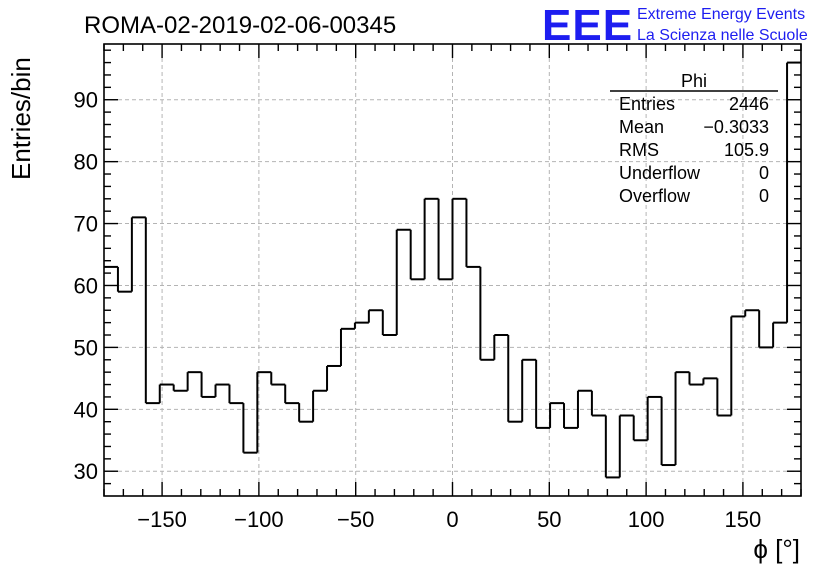  Describe the element at coordinates (162, 519) in the screenshot. I see `x-tick-label: −150` at that location.